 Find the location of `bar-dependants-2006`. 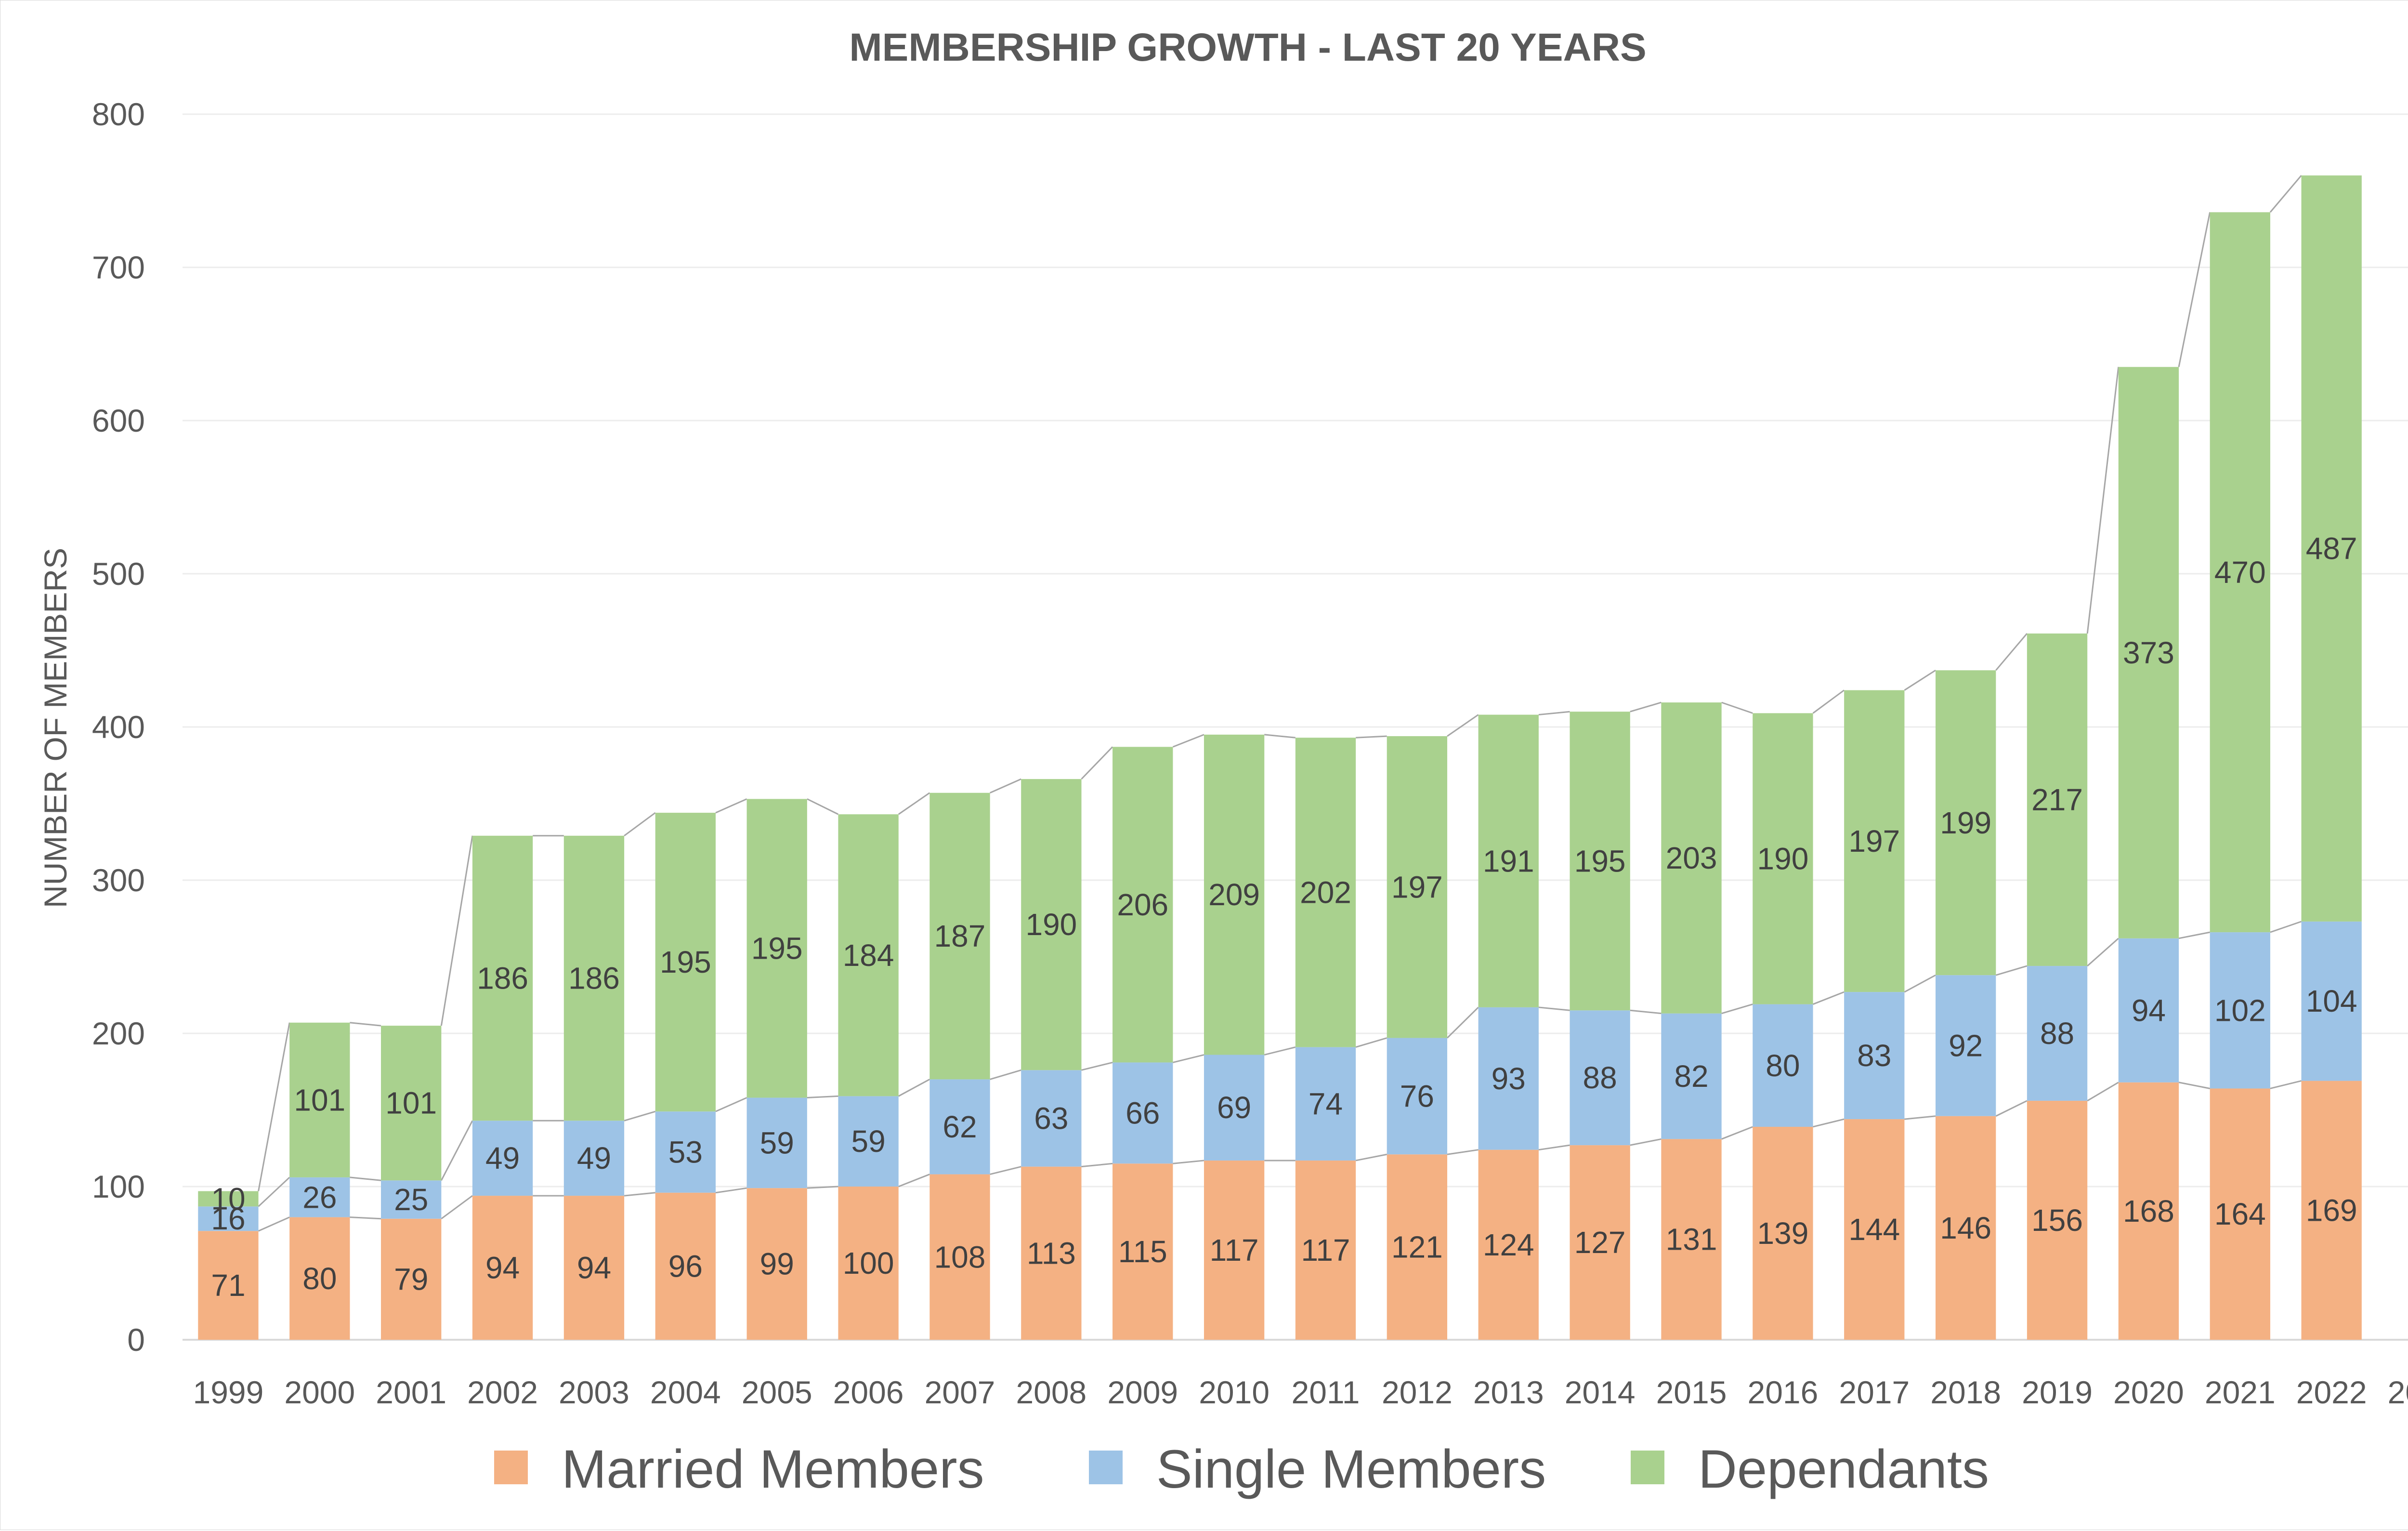

bar-dependants-2006 is located at coordinates (868, 955).